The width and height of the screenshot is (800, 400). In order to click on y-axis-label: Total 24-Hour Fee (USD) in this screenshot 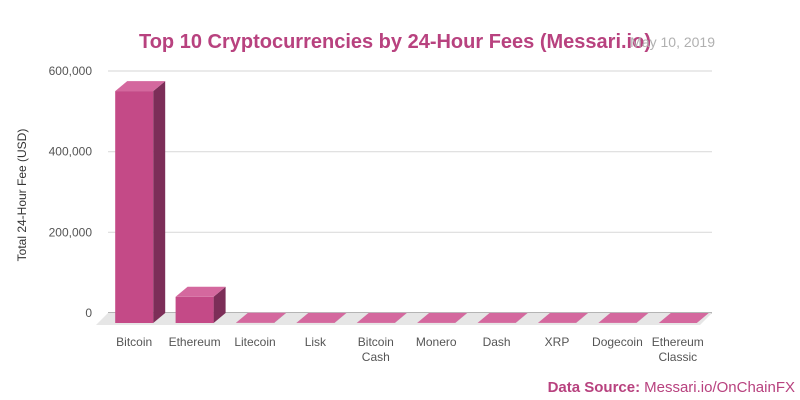, I will do `click(22, 195)`.